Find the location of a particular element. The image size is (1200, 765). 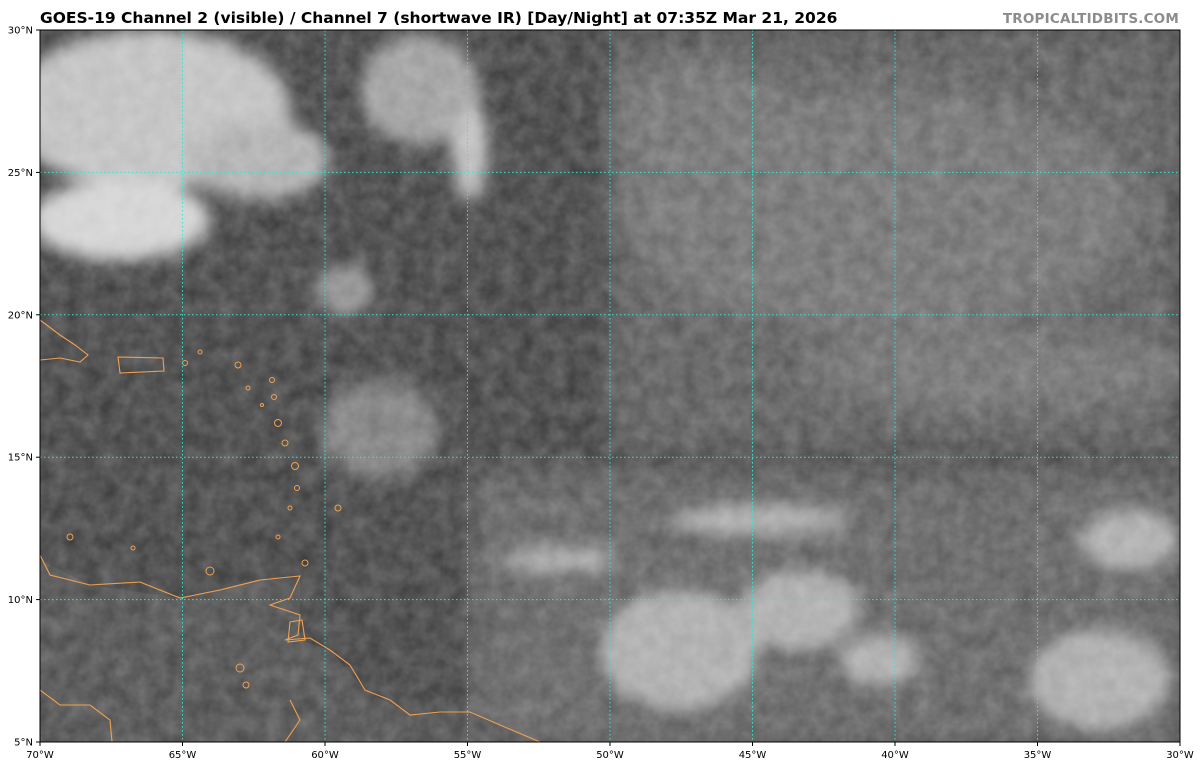

watermark: TROPICALTIDBITS.COM is located at coordinates (1090, 19).